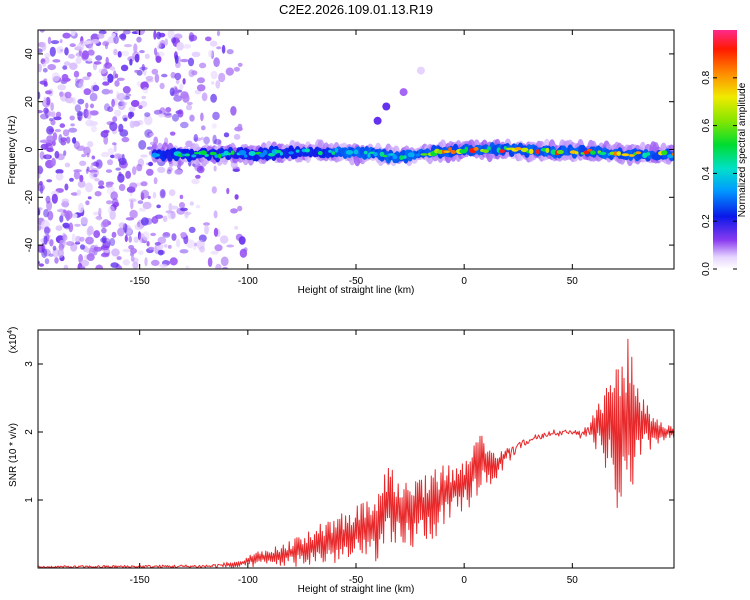 The image size is (750, 600). I want to click on colorbar-tick-label: 0.6, so click(706, 125).